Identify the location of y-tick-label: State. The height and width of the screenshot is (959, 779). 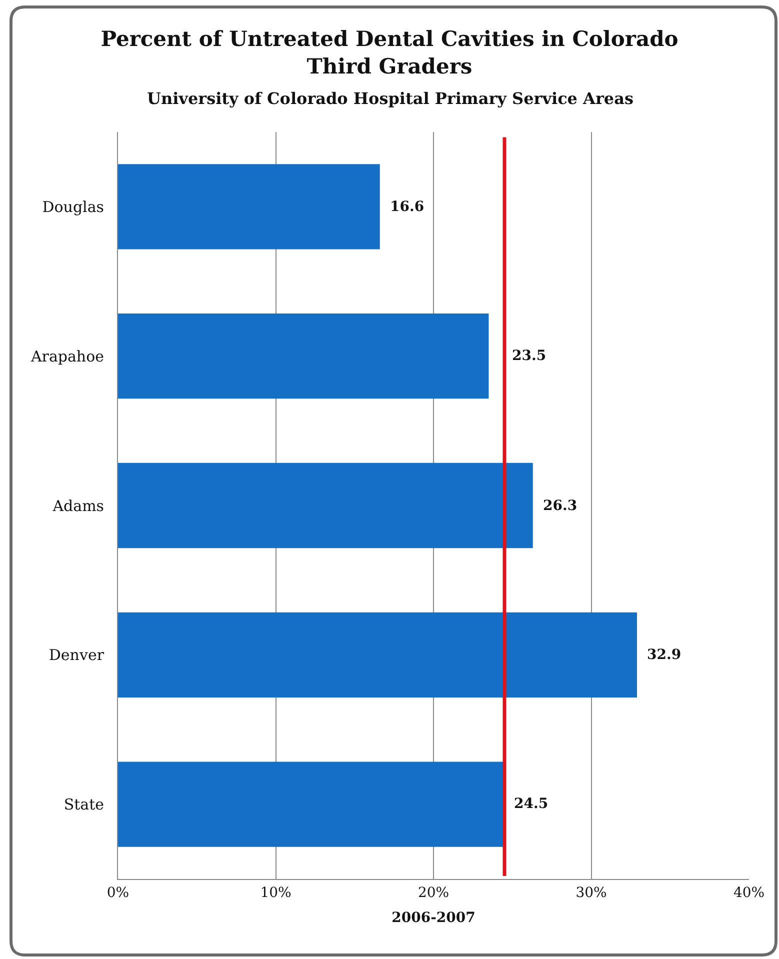
(84, 805).